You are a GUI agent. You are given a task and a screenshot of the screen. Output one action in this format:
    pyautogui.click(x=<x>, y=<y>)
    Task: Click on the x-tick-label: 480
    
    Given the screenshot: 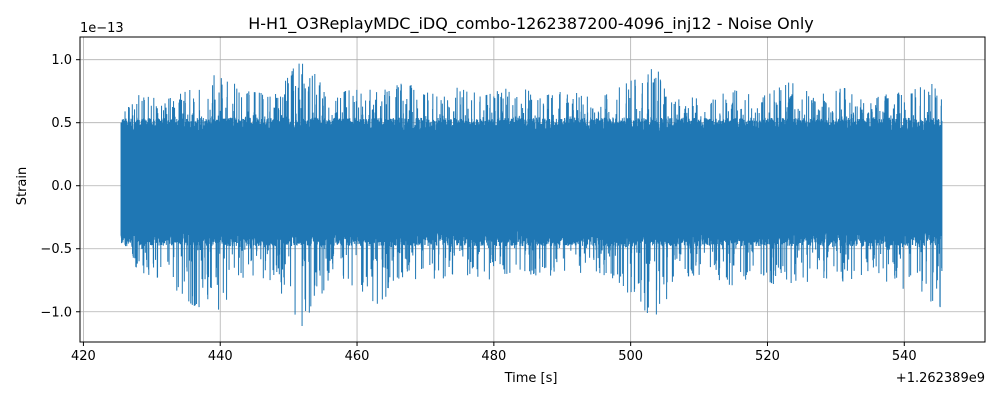 What is the action you would take?
    pyautogui.click(x=493, y=356)
    